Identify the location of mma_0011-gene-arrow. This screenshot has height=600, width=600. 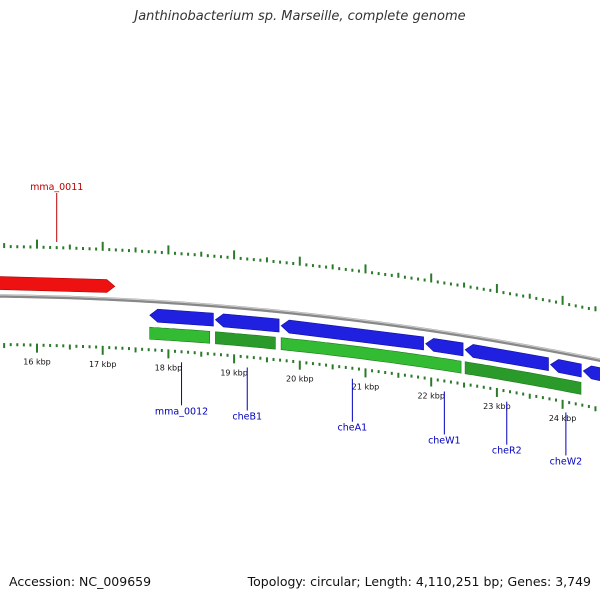
(58, 284).